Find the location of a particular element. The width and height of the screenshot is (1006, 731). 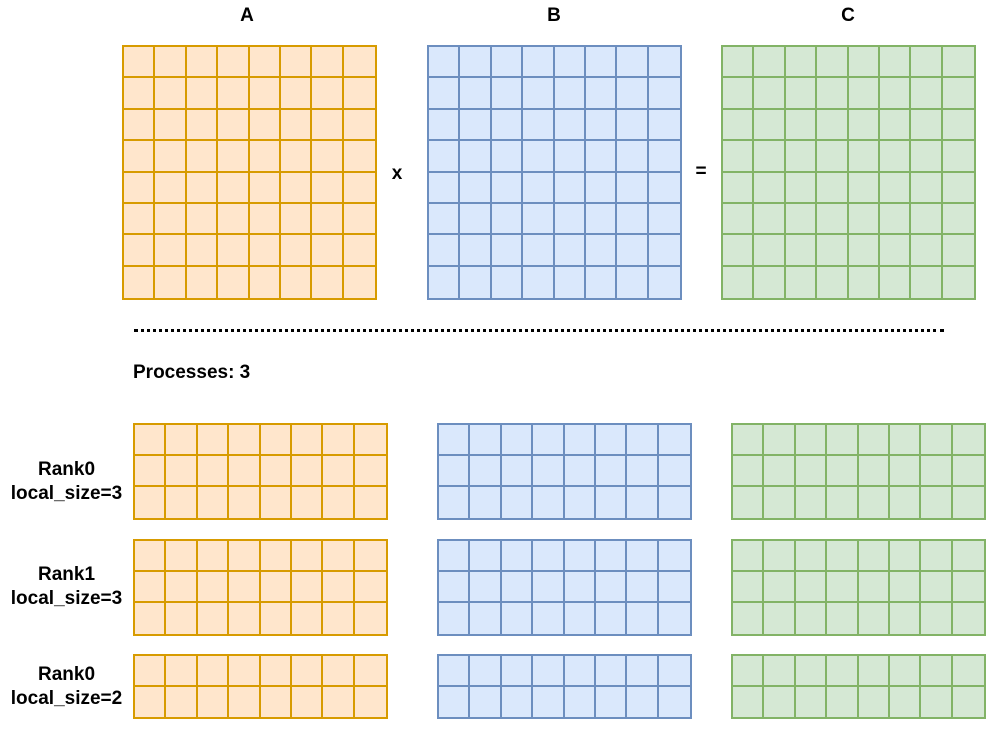

matrix-a-label: A is located at coordinates (247, 15).